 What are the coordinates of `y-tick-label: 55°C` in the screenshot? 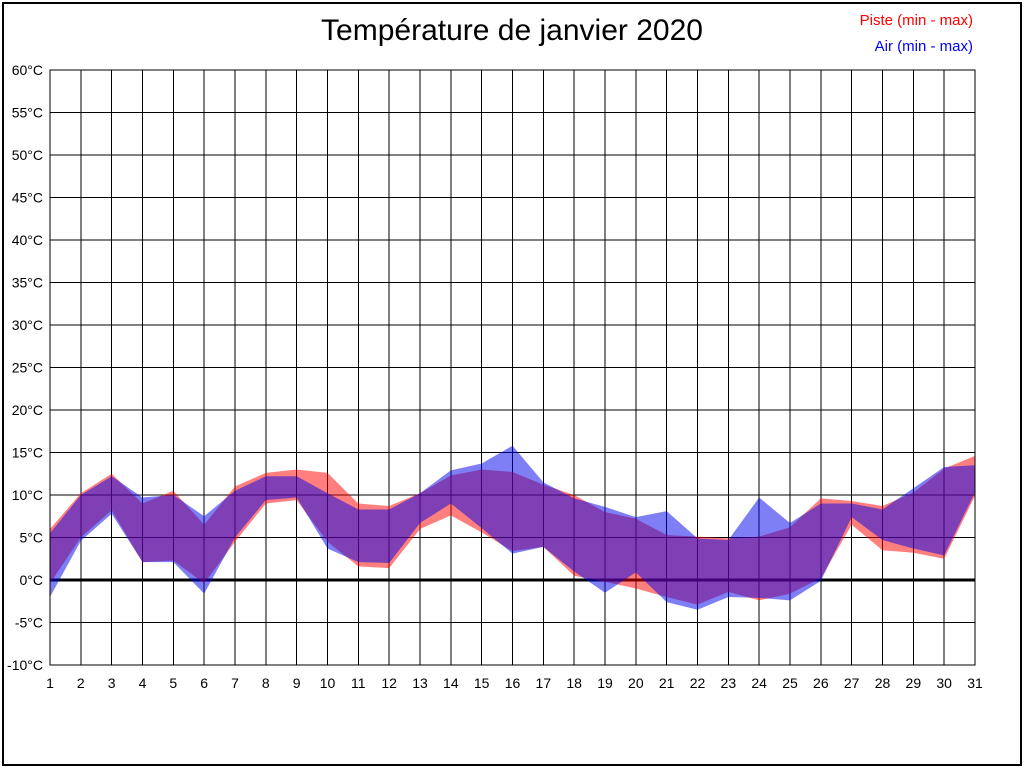 It's located at (27, 113).